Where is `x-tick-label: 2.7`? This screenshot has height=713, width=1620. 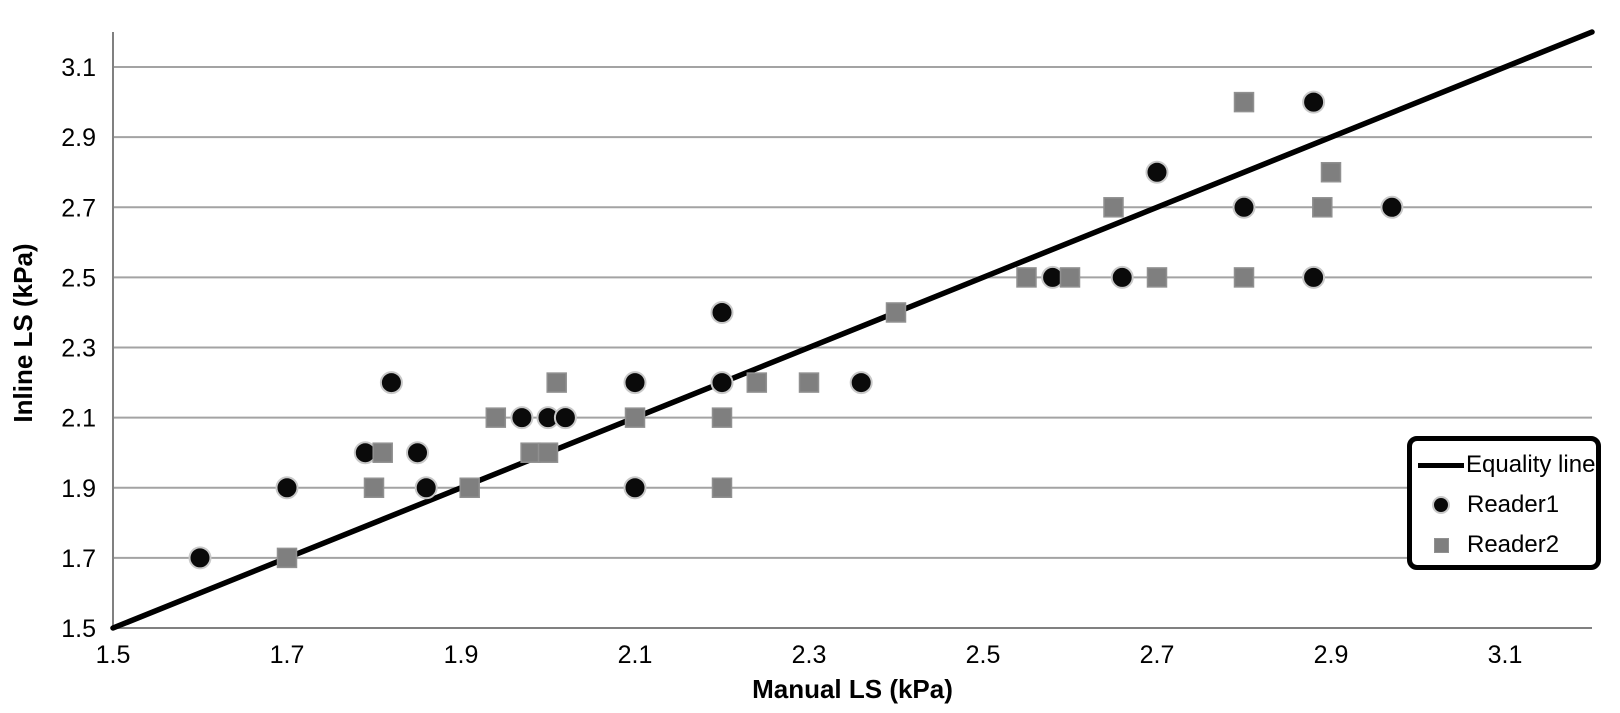
x-tick-label: 2.7 is located at coordinates (1157, 655).